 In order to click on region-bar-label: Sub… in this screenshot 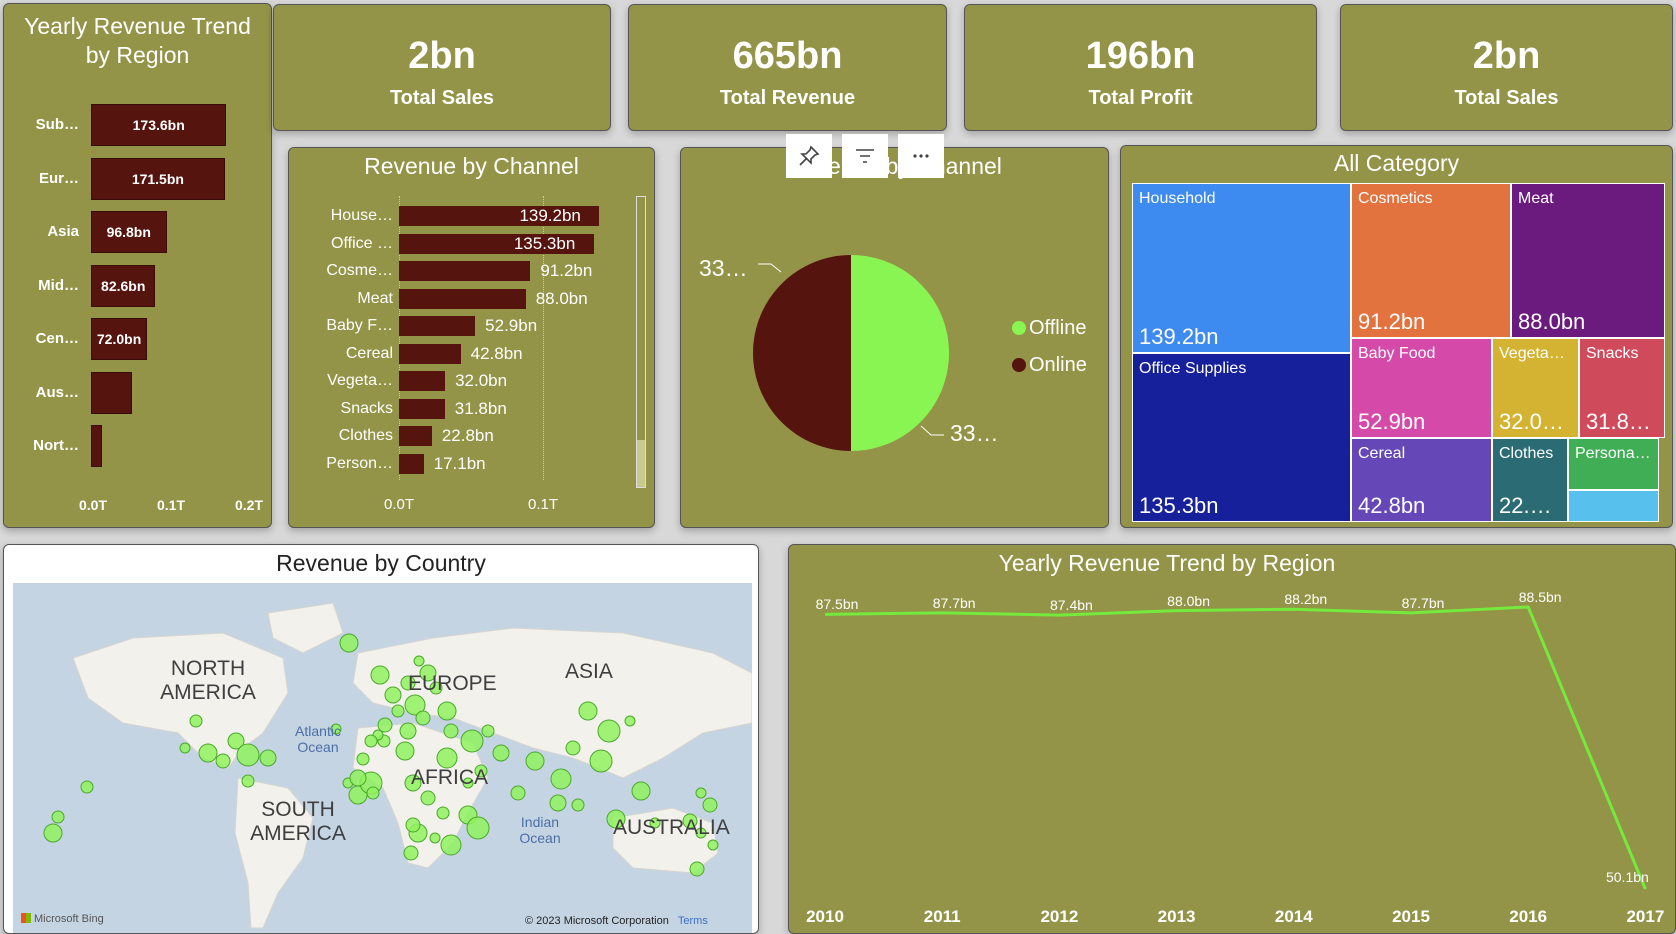, I will do `click(57, 124)`.